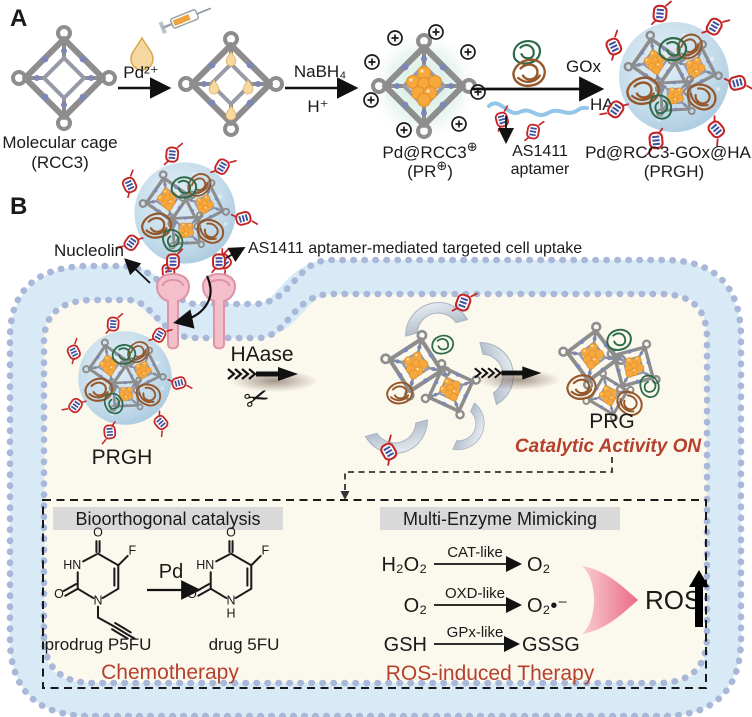 The height and width of the screenshot is (717, 752). Describe the element at coordinates (244, 644) in the screenshot. I see `drug-label: drug 5FU` at that location.